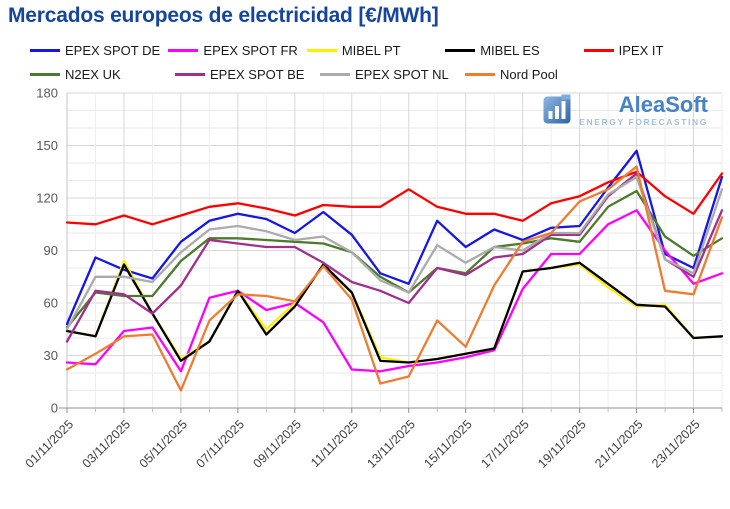 The height and width of the screenshot is (509, 730). What do you see at coordinates (529, 74) in the screenshot?
I see `legend-label-nord-pool: Nord Pool` at bounding box center [529, 74].